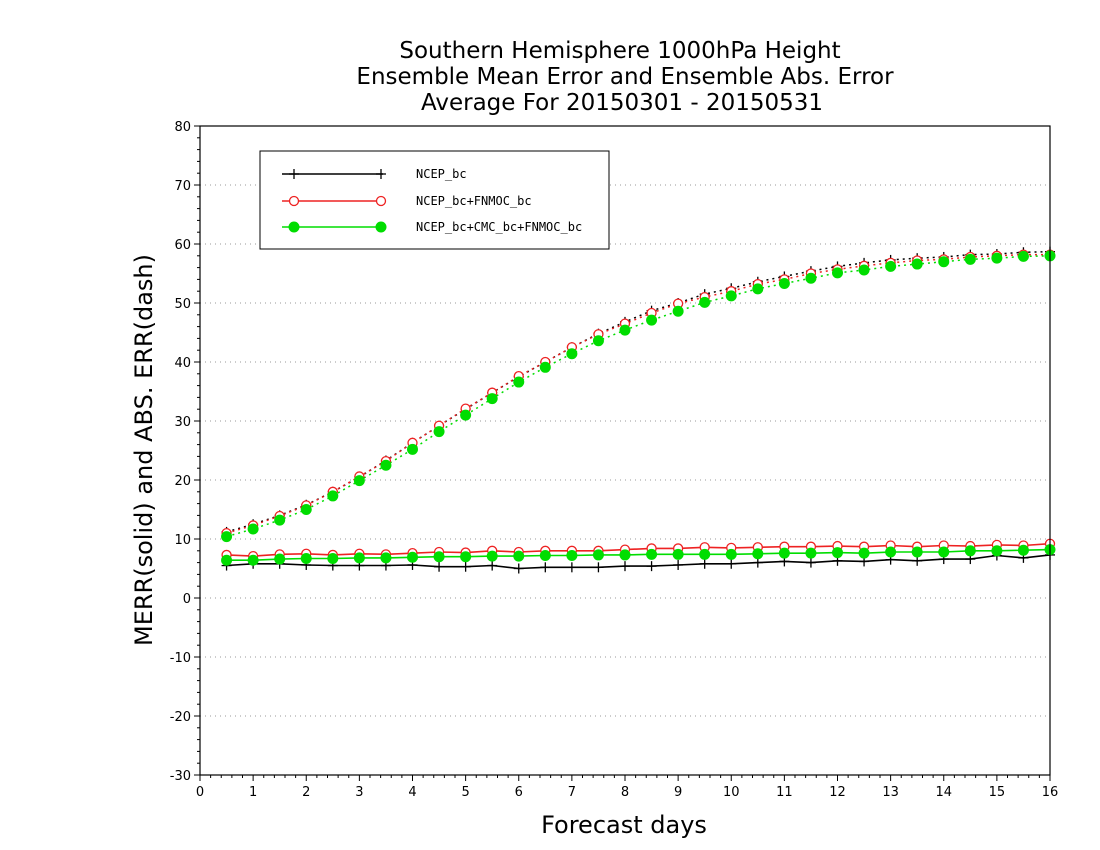  Describe the element at coordinates (499, 227) in the screenshot. I see `legend-label: NCEP_bc+CMC_bc+FNMOC_bc` at that location.